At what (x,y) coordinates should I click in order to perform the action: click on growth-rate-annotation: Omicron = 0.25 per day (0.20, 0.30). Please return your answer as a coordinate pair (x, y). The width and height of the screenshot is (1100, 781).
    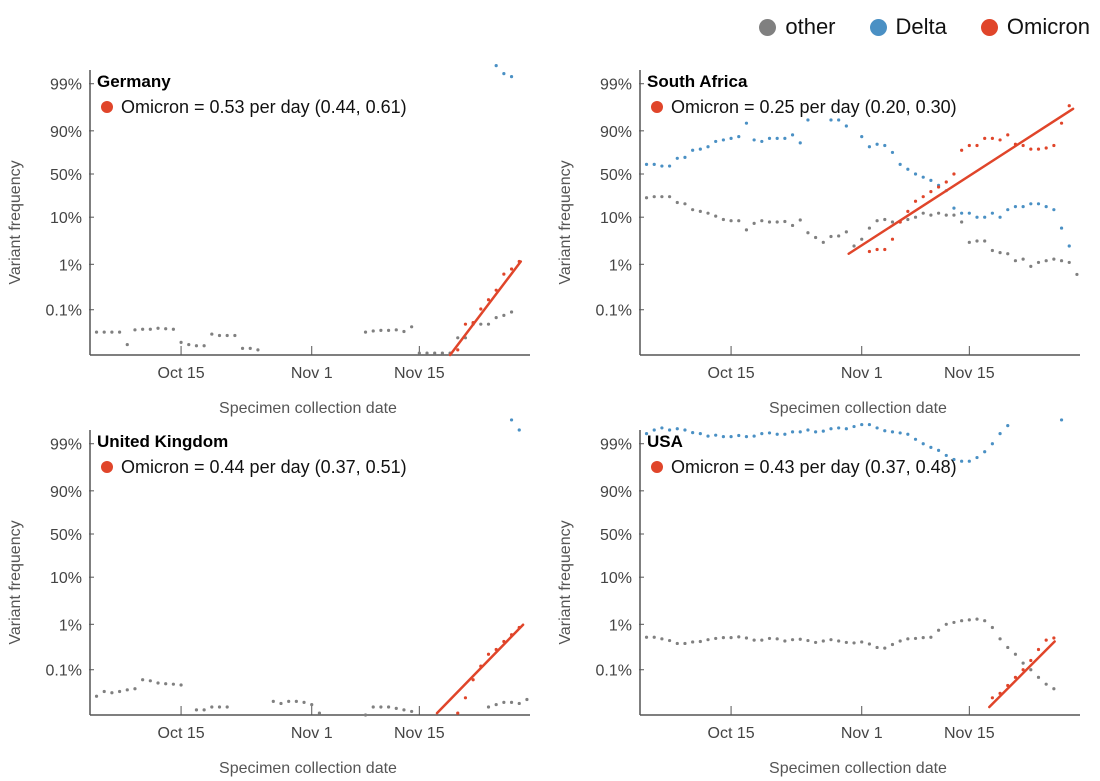
    Looking at the image, I should click on (814, 107).